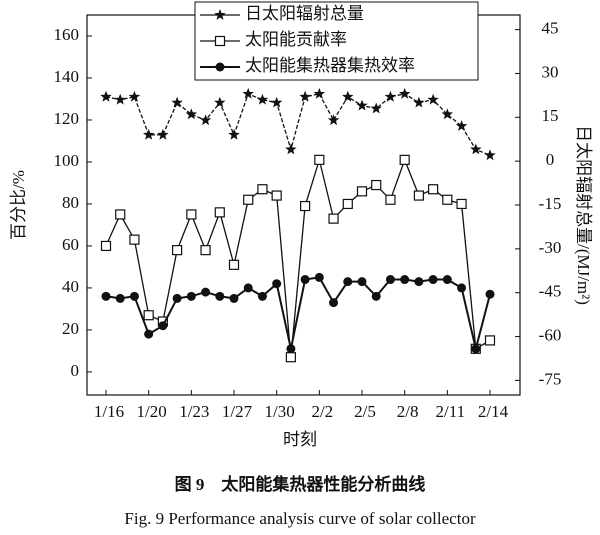  Describe the element at coordinates (237, 411) in the screenshot. I see `x-tick-label: 1/27` at that location.